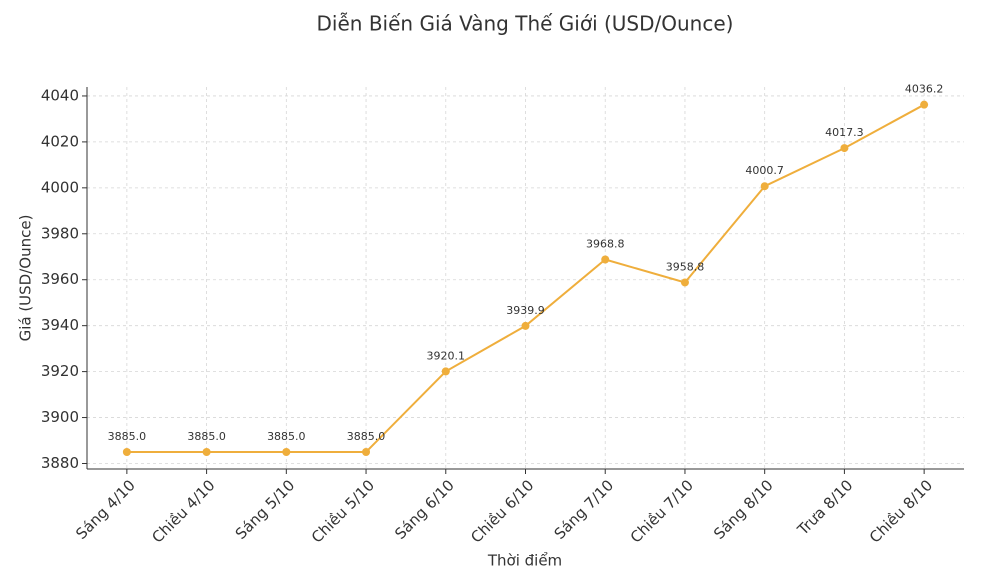 This screenshot has height=580, width=994. What do you see at coordinates (60, 187) in the screenshot?
I see `y-tick-label: 4000` at bounding box center [60, 187].